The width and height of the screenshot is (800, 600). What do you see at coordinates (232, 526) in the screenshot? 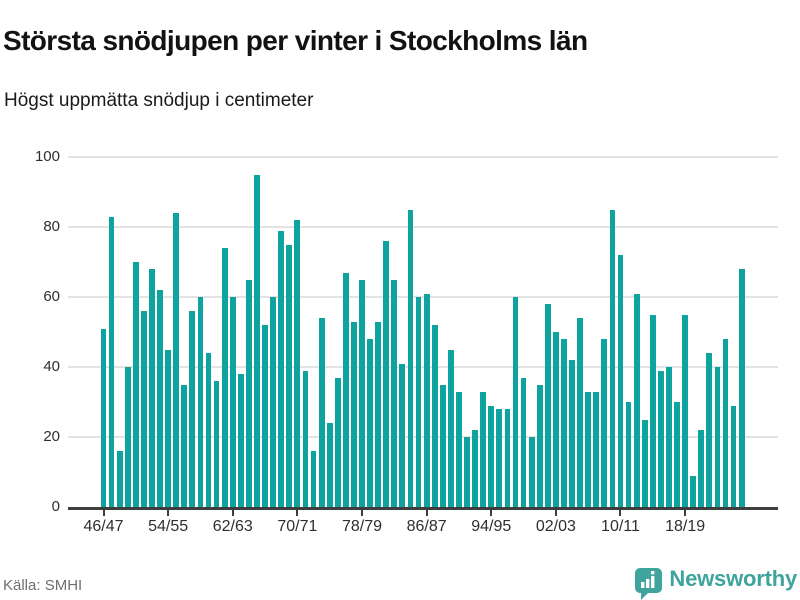
I see `x-axis-tick-label: 62/63` at bounding box center [232, 526].